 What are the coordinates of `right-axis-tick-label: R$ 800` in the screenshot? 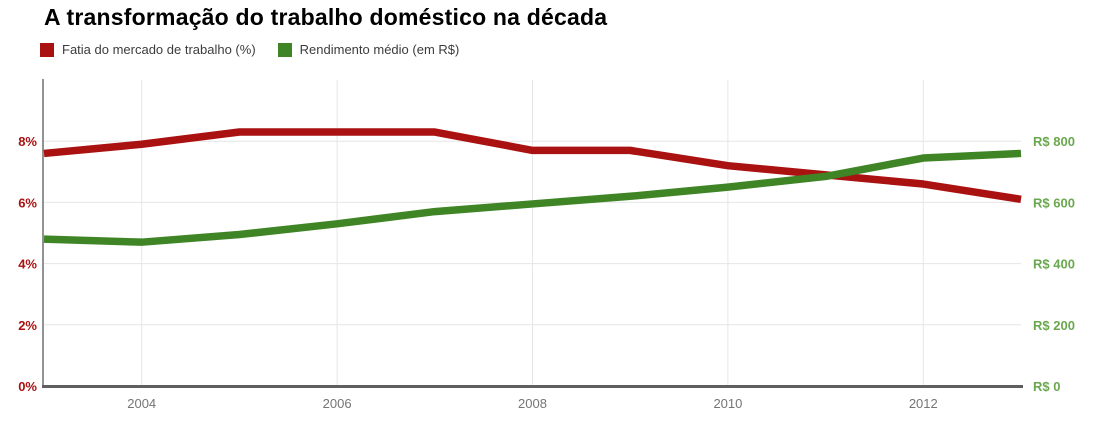 It's located at (1054, 141).